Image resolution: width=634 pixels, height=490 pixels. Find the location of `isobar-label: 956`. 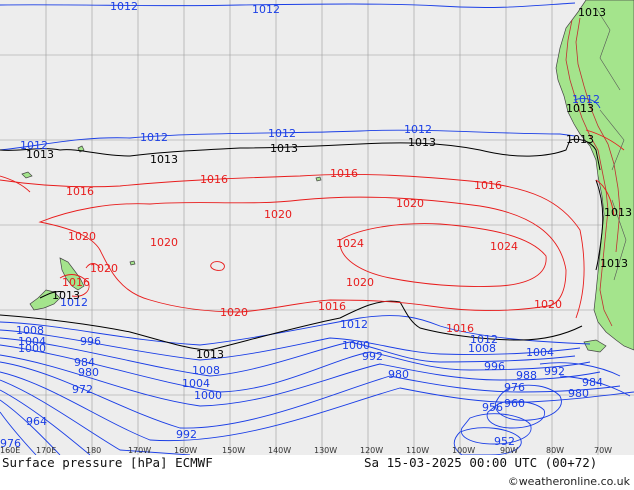

isobar-label: 956 is located at coordinates (492, 407).